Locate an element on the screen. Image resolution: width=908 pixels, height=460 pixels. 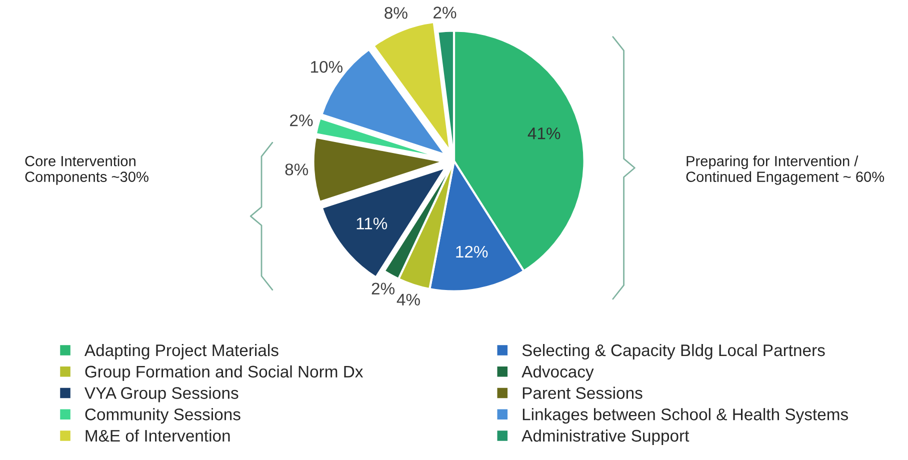
legend-label: Advocacy is located at coordinates (558, 373).